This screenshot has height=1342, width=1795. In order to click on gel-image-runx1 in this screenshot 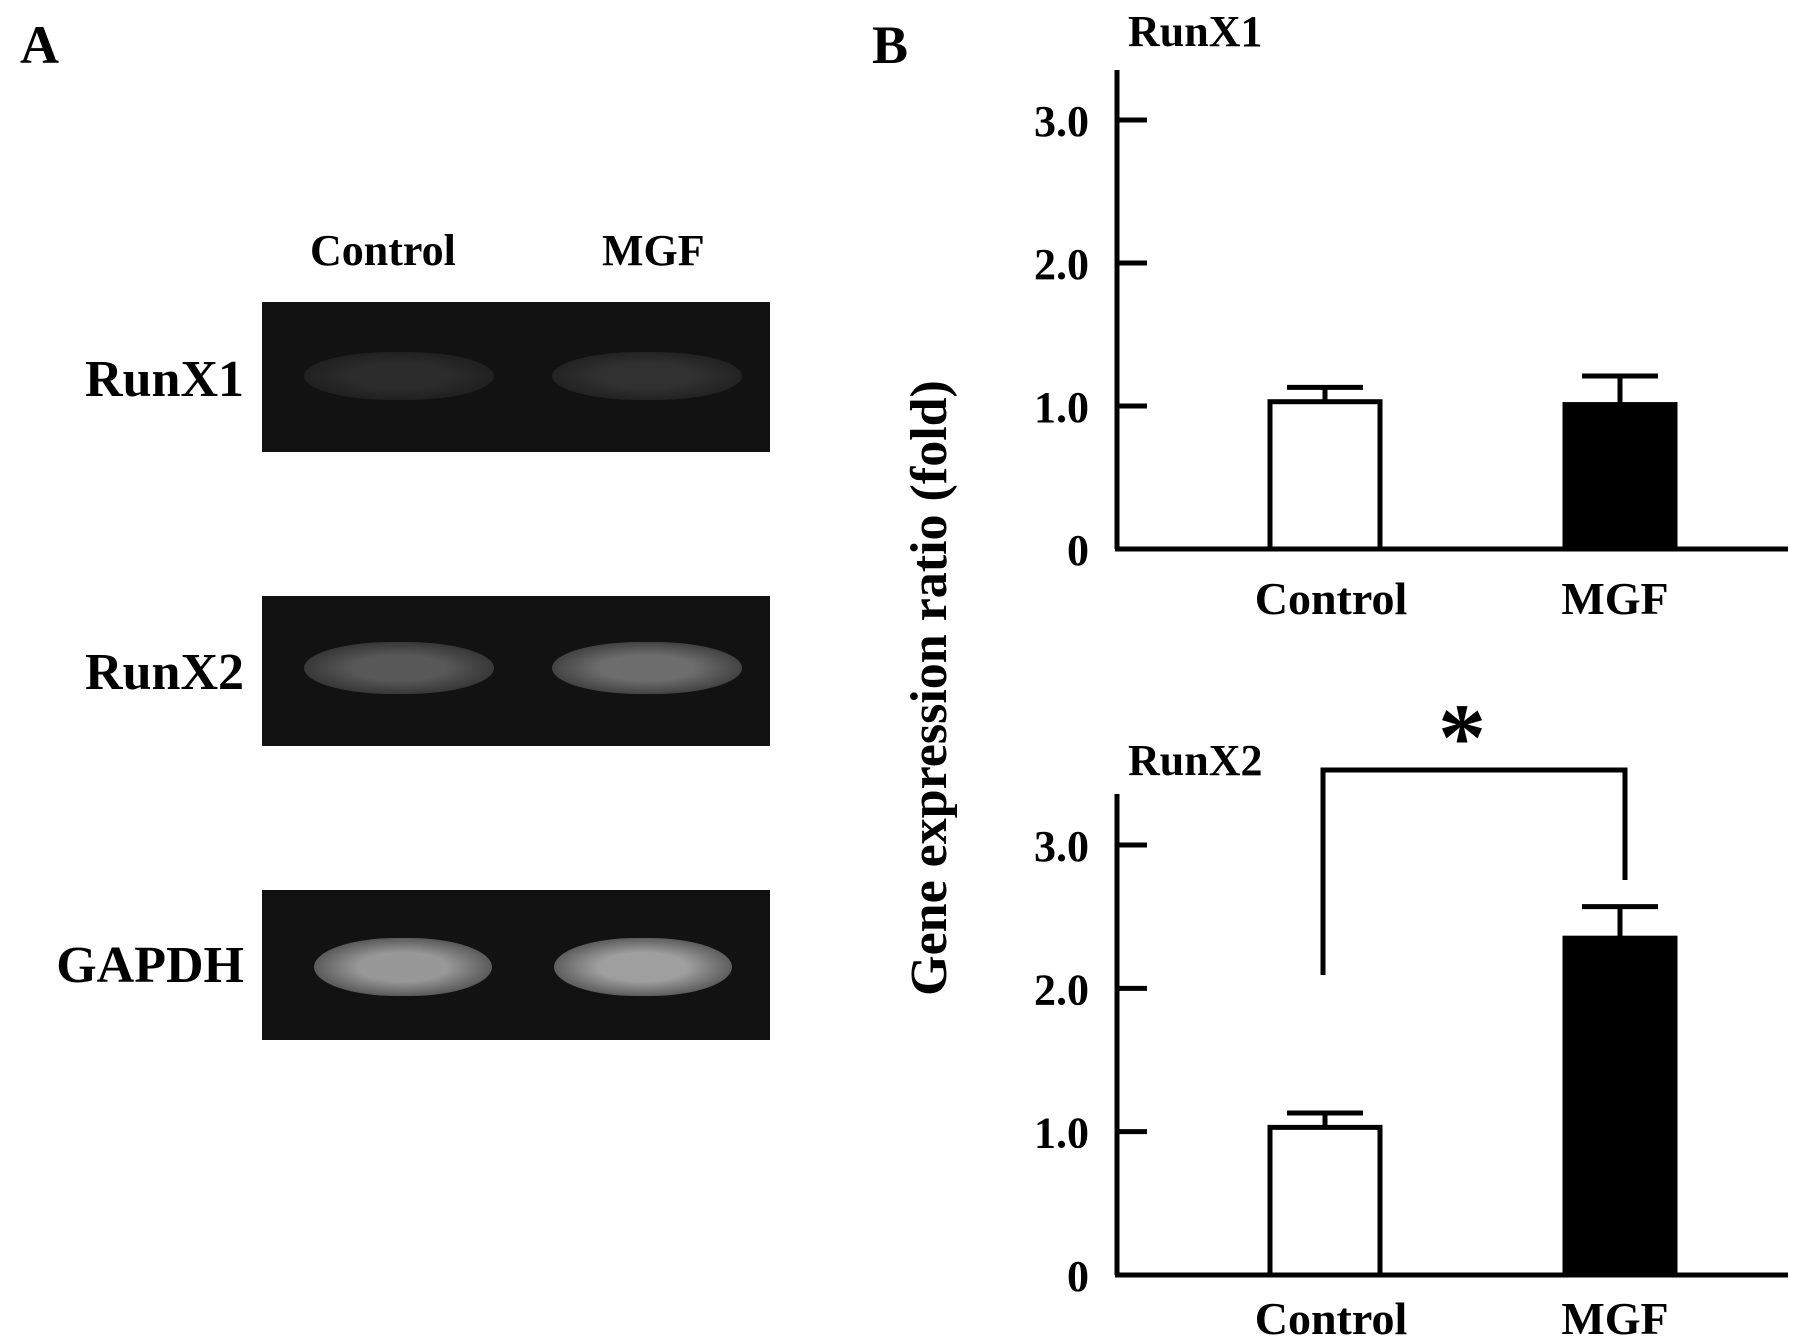, I will do `click(516, 377)`.